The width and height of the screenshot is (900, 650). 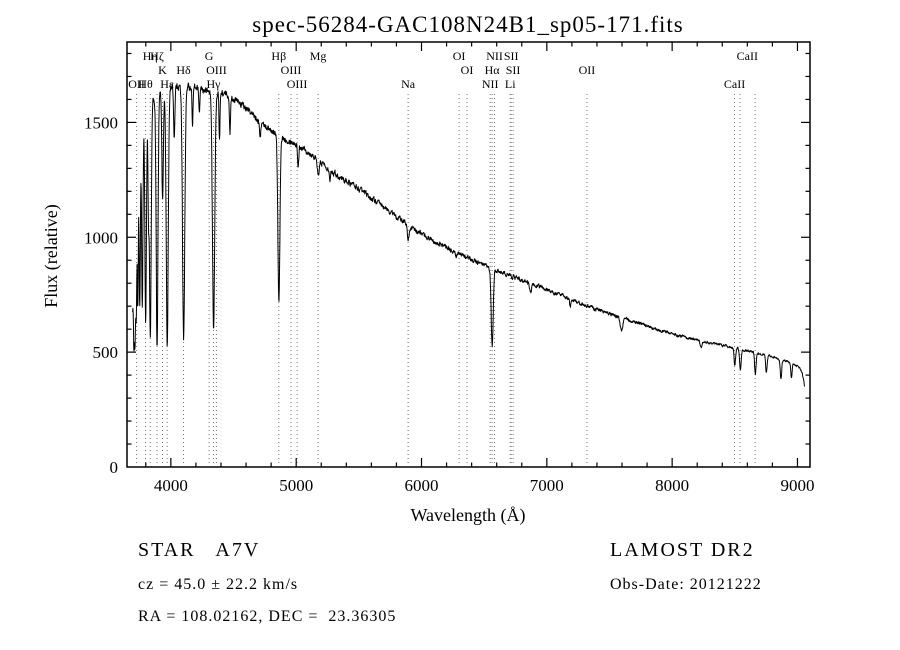 What do you see at coordinates (101, 122) in the screenshot?
I see `y-tick-label: 1500` at bounding box center [101, 122].